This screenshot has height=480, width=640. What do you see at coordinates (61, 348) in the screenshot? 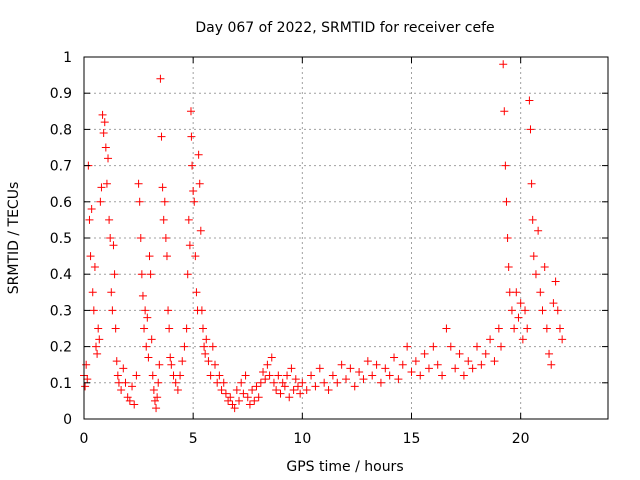
I see `y-tick-label: 0.2` at bounding box center [61, 348].